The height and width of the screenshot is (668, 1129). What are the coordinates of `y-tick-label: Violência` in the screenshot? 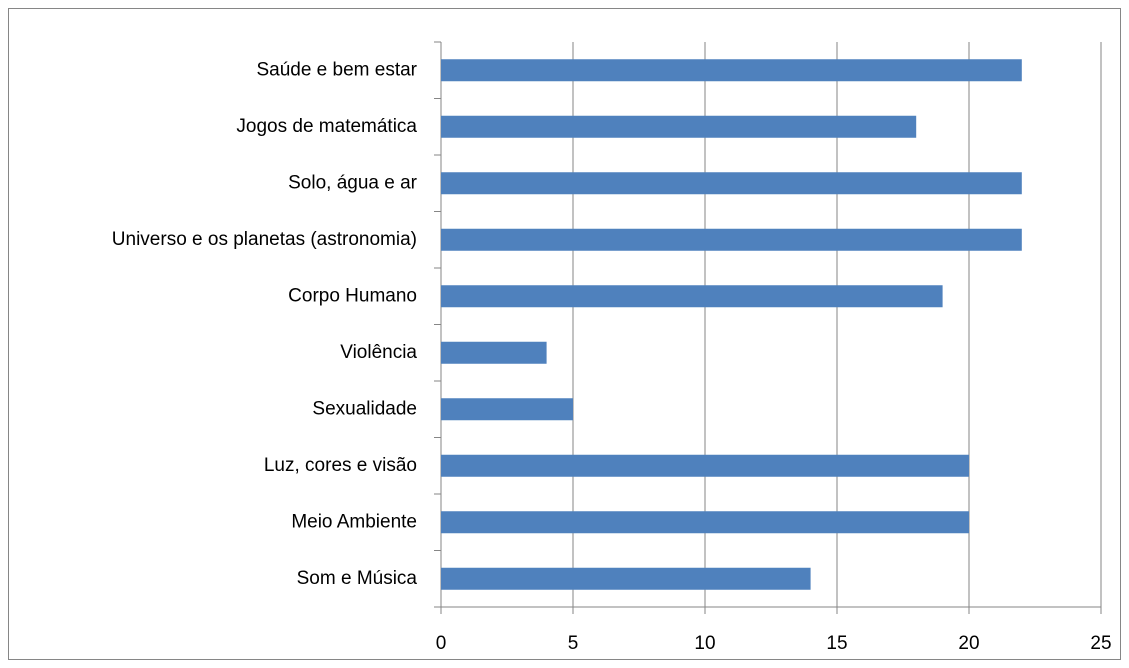 It's located at (378, 352).